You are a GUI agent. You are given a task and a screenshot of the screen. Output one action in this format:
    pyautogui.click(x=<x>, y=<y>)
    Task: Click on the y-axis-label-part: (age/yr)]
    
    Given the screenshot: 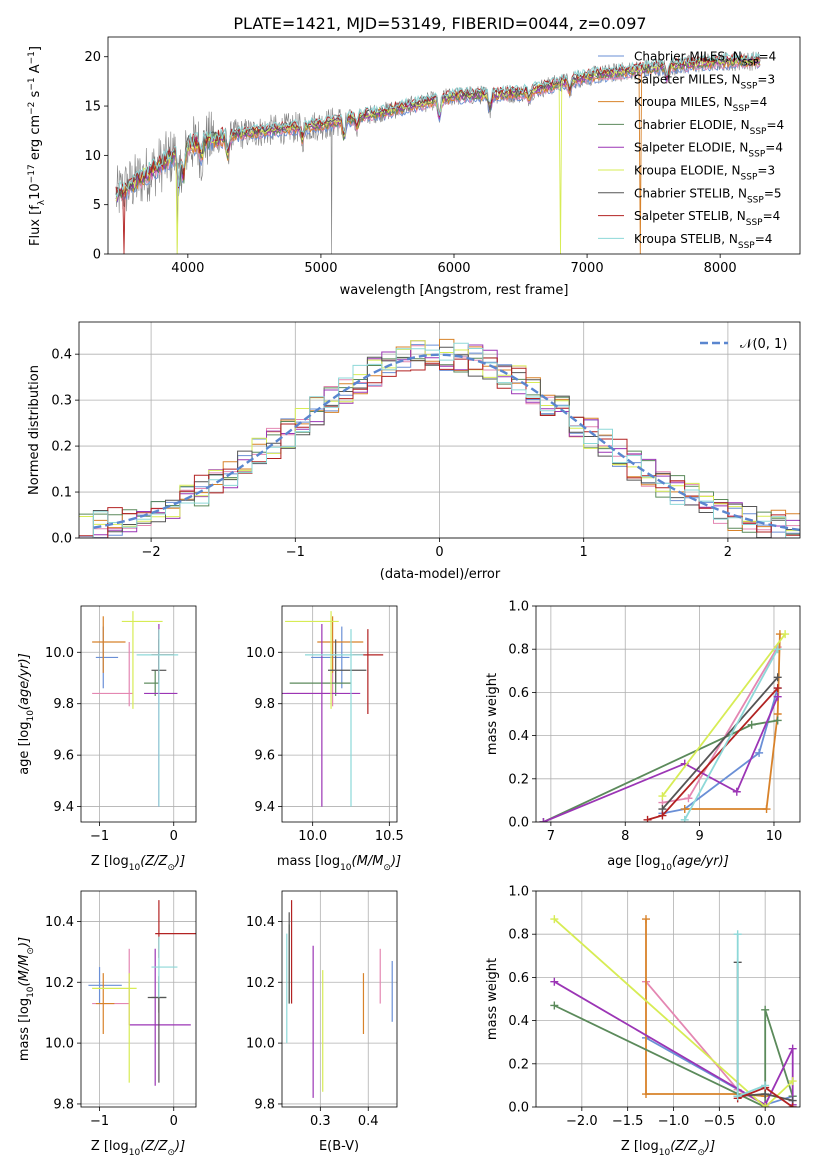 What is the action you would take?
    pyautogui.click(x=24, y=681)
    